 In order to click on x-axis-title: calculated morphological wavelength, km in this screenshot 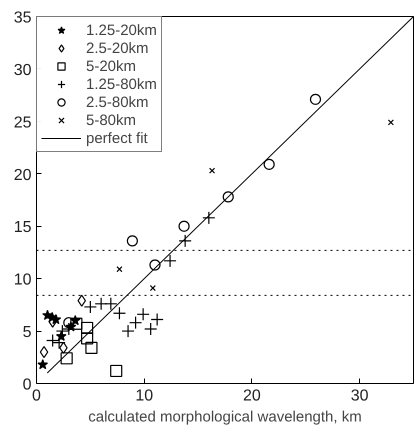, I will do `click(225, 417)`.